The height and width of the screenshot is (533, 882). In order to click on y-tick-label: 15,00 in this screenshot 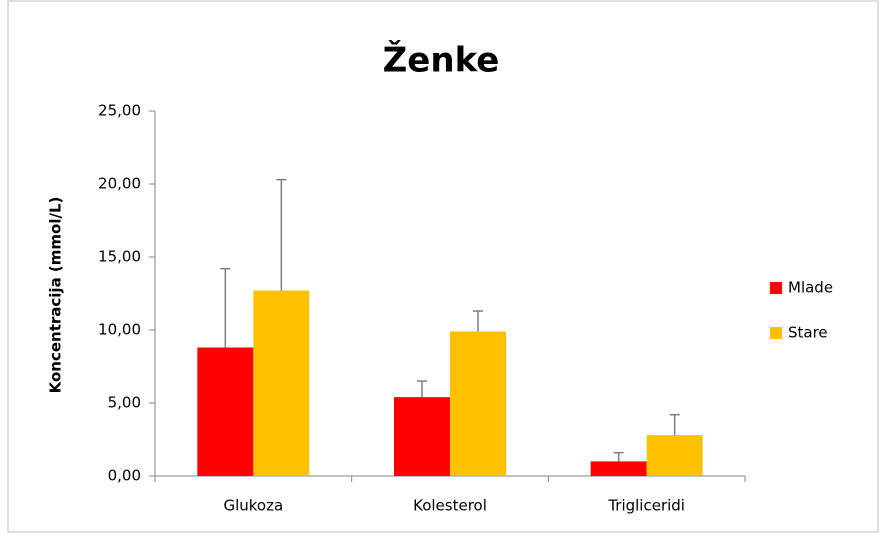, I will do `click(119, 257)`.